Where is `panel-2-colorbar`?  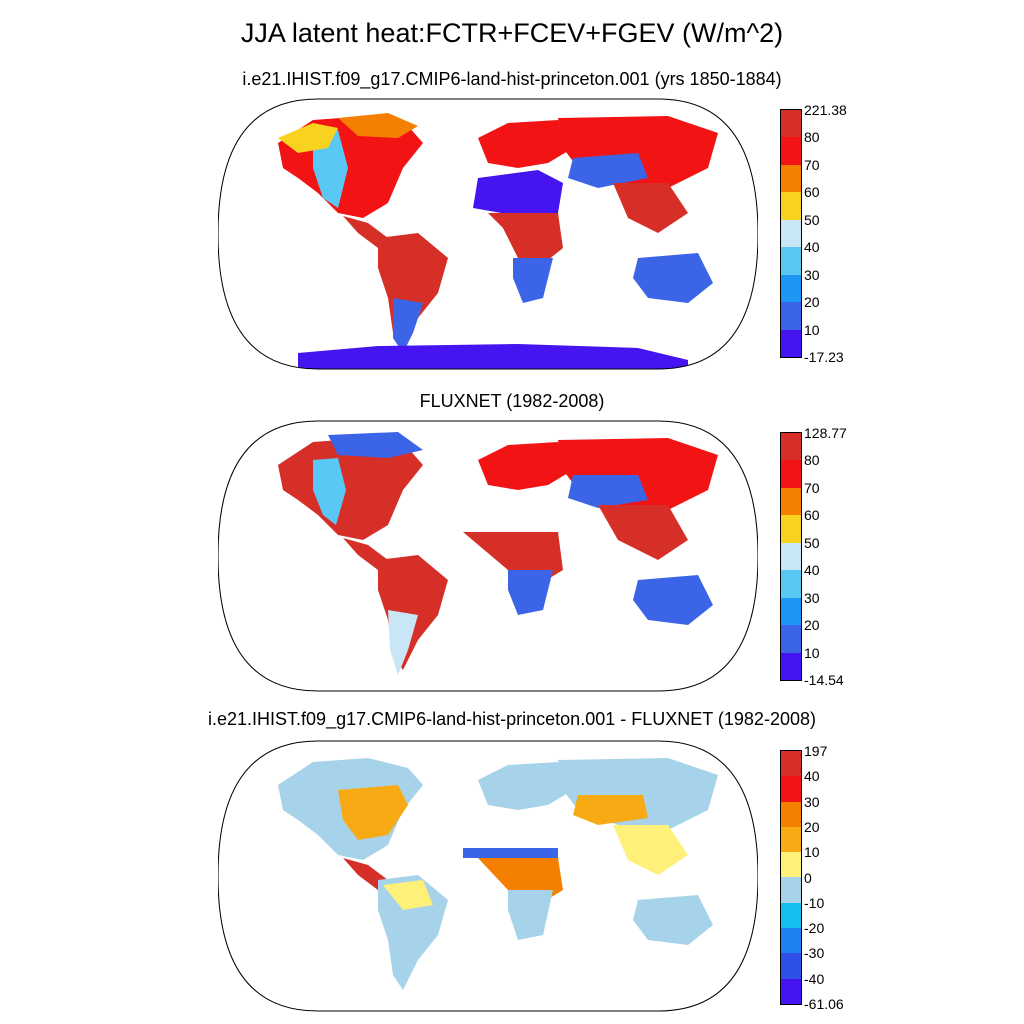
panel-2-colorbar is located at coordinates (791, 556).